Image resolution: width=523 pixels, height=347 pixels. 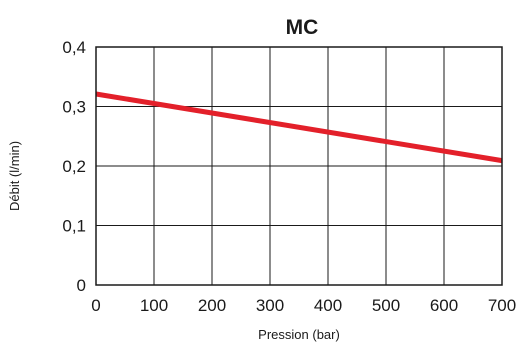 I want to click on y-tick-label: 0,4, so click(x=74, y=47).